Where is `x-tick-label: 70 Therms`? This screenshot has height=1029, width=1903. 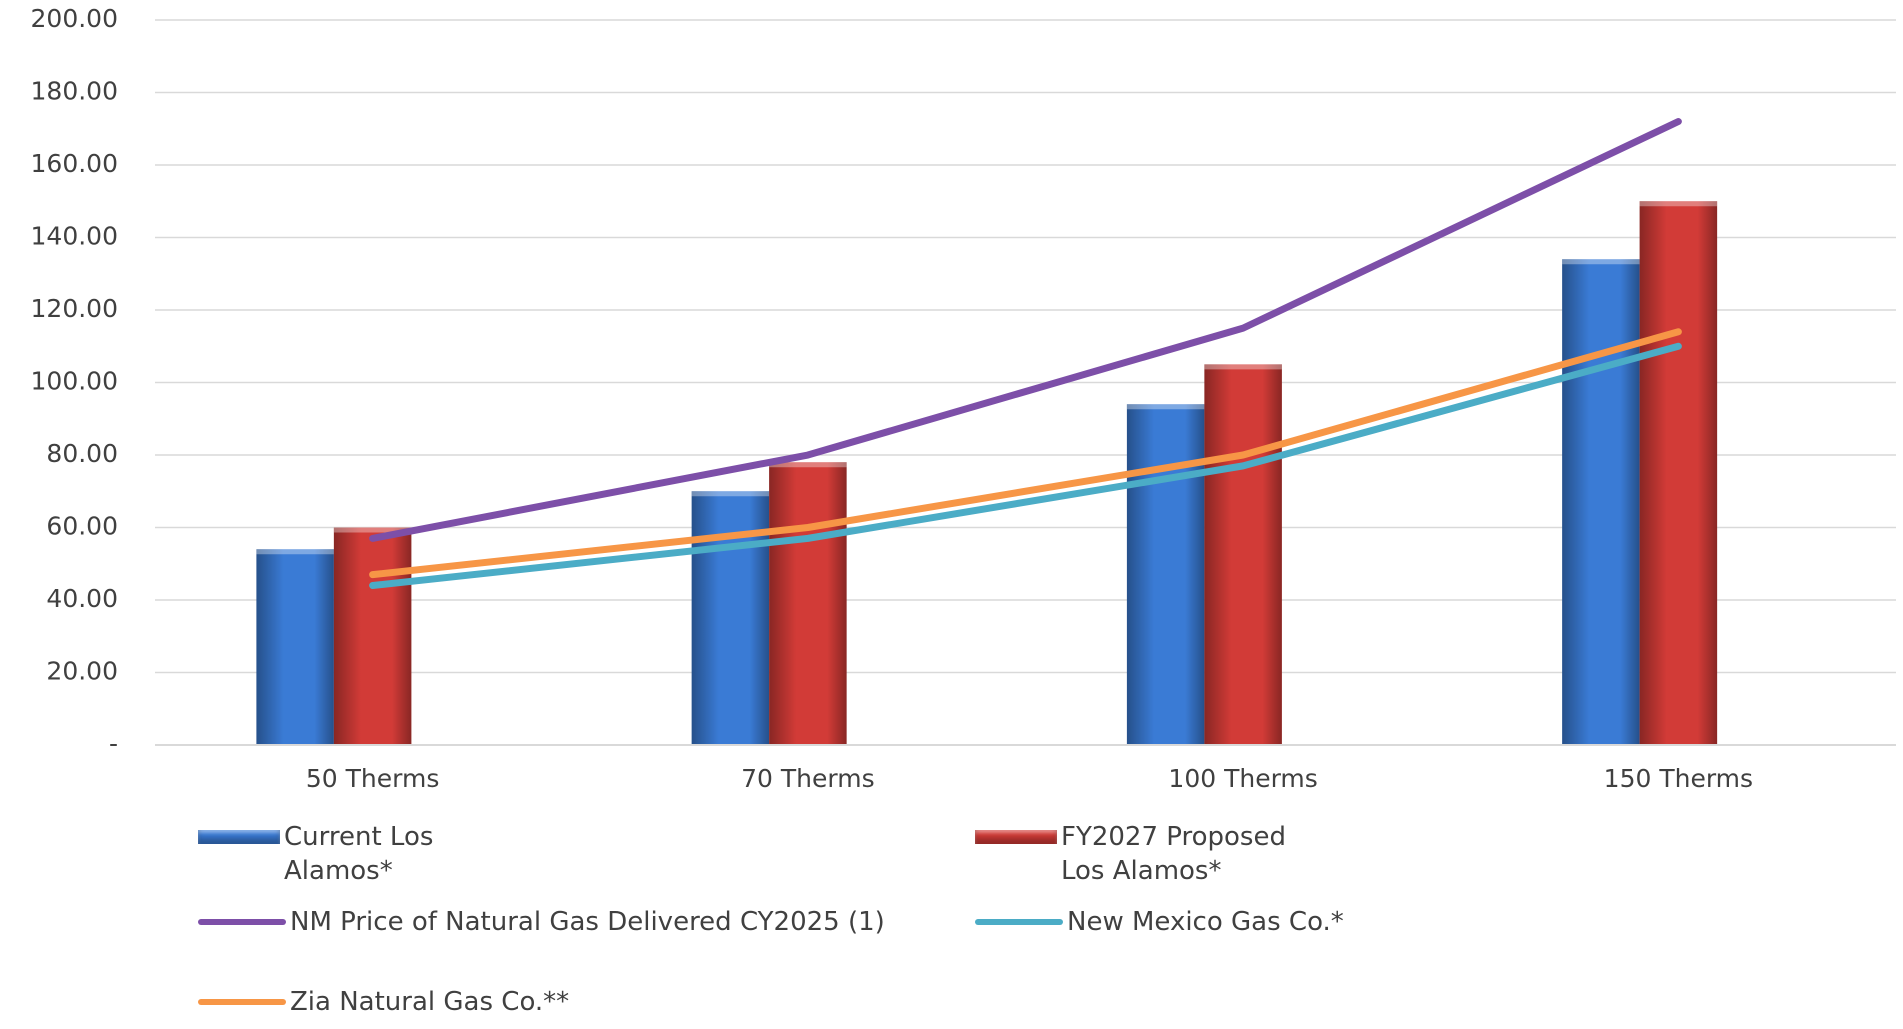
x-tick-label: 70 Therms is located at coordinates (807, 778).